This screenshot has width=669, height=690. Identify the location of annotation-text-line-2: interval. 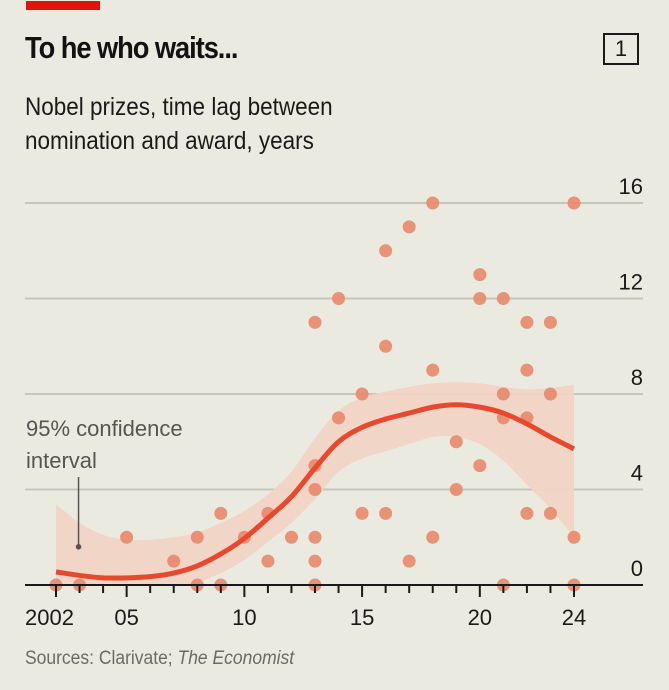
(61, 460).